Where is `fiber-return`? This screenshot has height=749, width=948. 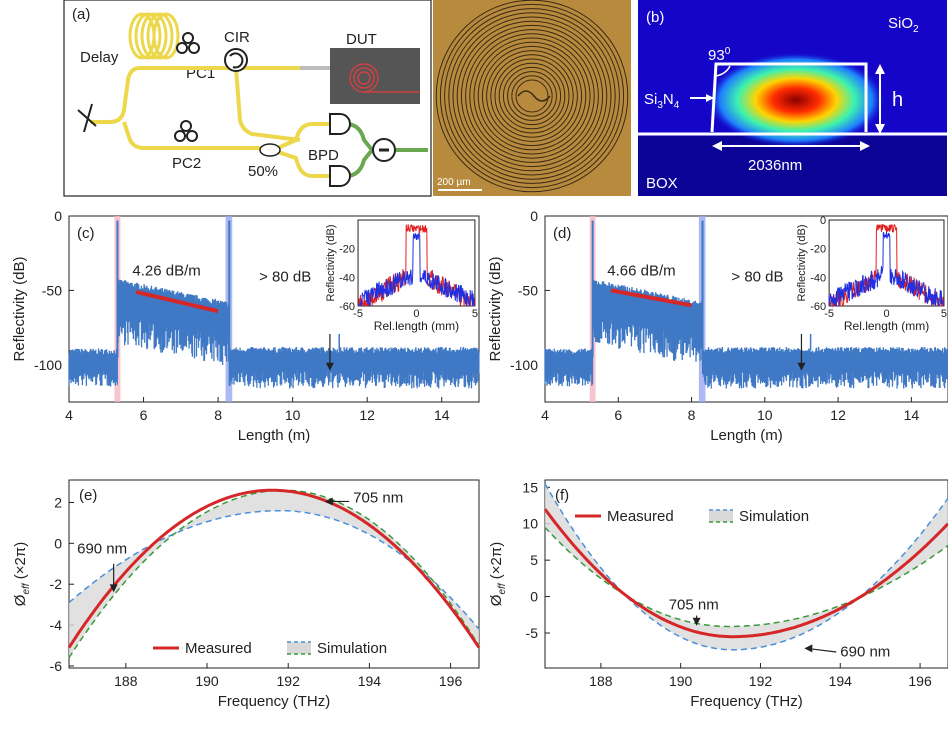 fiber-return is located at coordinates (267, 104).